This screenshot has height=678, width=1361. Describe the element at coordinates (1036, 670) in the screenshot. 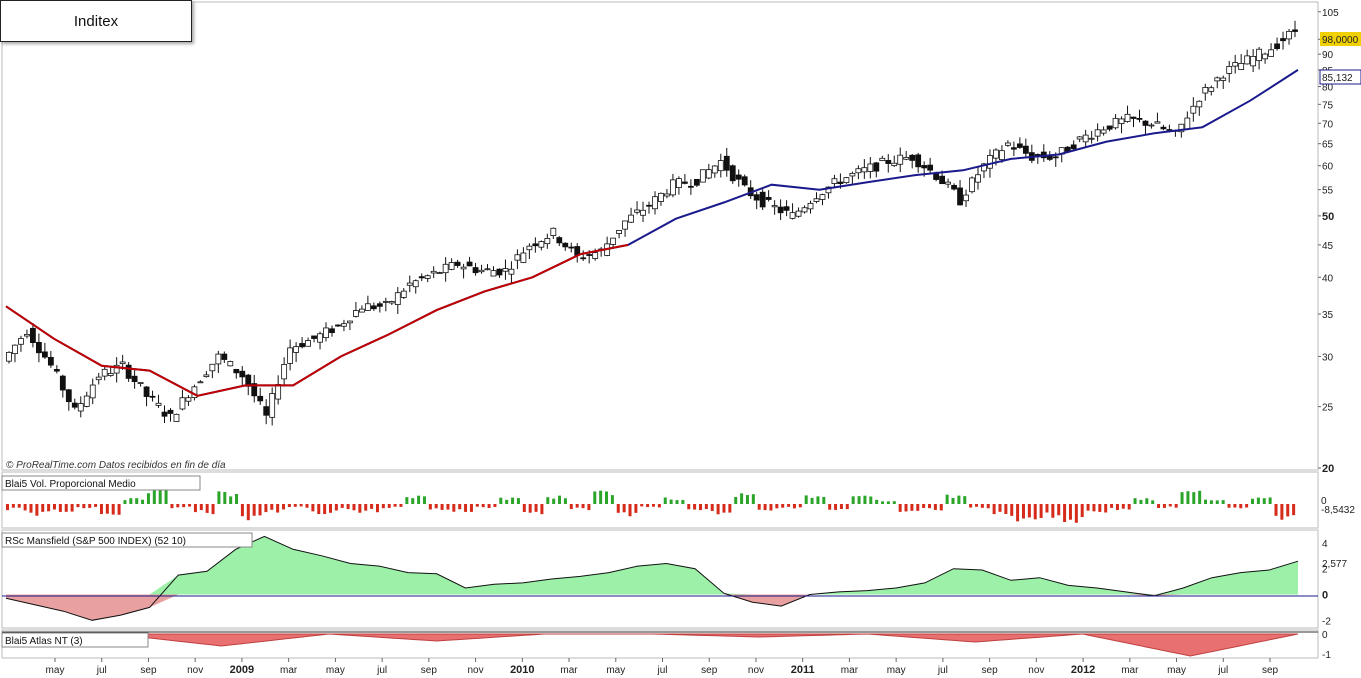

I see `time-tick-label: nov` at that location.